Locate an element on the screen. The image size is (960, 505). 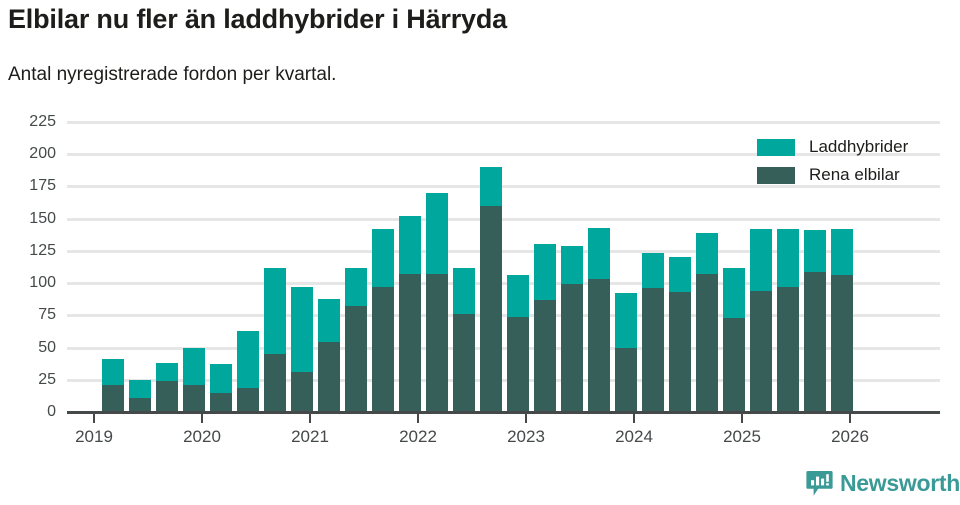
x-axis-tick-label: 2026 is located at coordinates (850, 436).